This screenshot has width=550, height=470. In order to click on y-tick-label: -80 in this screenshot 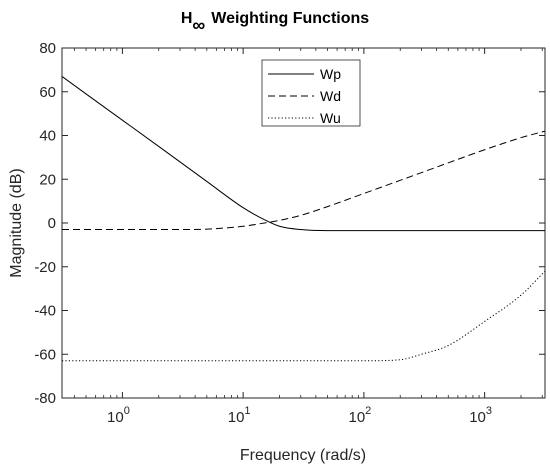, I will do `click(45, 398)`.